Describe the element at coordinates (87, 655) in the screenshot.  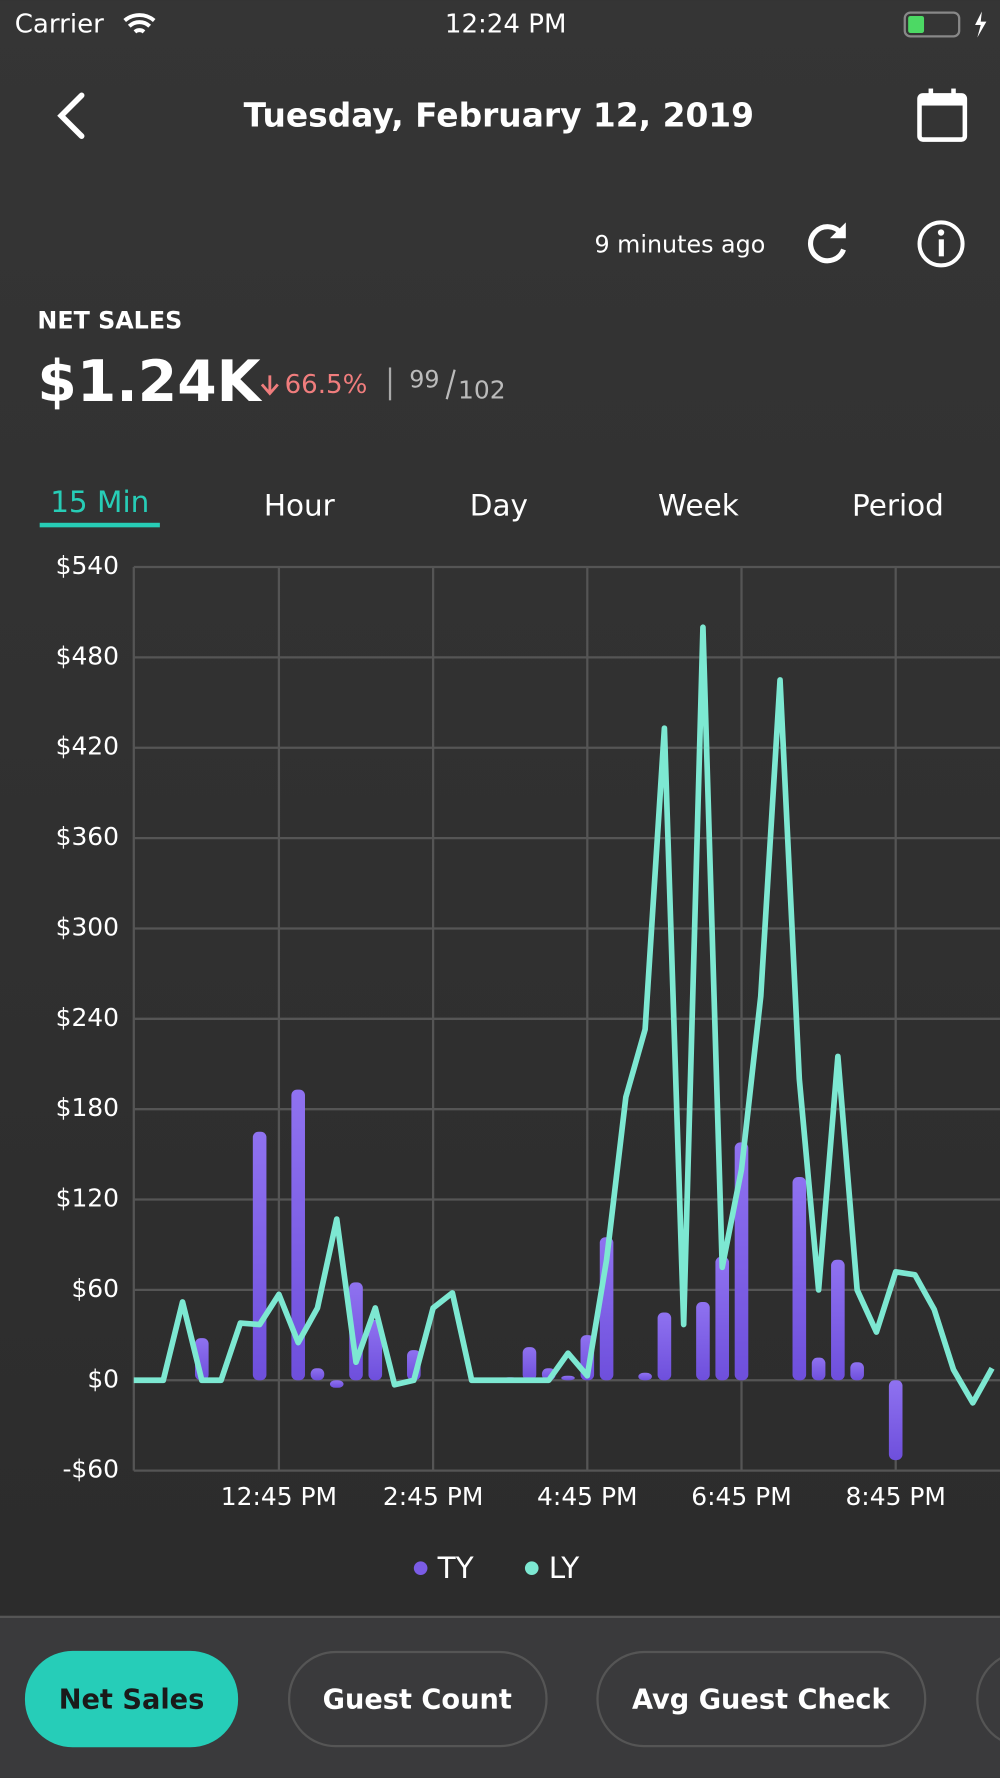
I see `y-tick-label: $480` at that location.